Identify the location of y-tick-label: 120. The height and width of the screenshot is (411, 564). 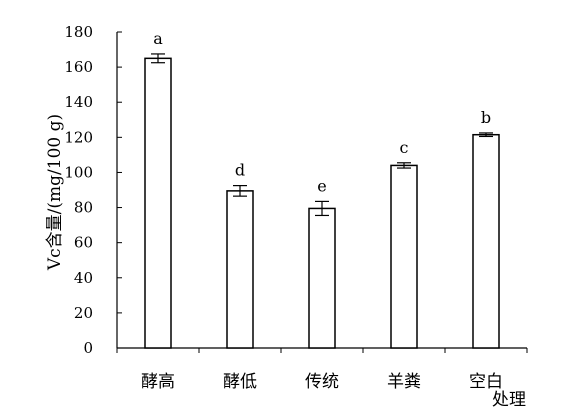
(78, 137).